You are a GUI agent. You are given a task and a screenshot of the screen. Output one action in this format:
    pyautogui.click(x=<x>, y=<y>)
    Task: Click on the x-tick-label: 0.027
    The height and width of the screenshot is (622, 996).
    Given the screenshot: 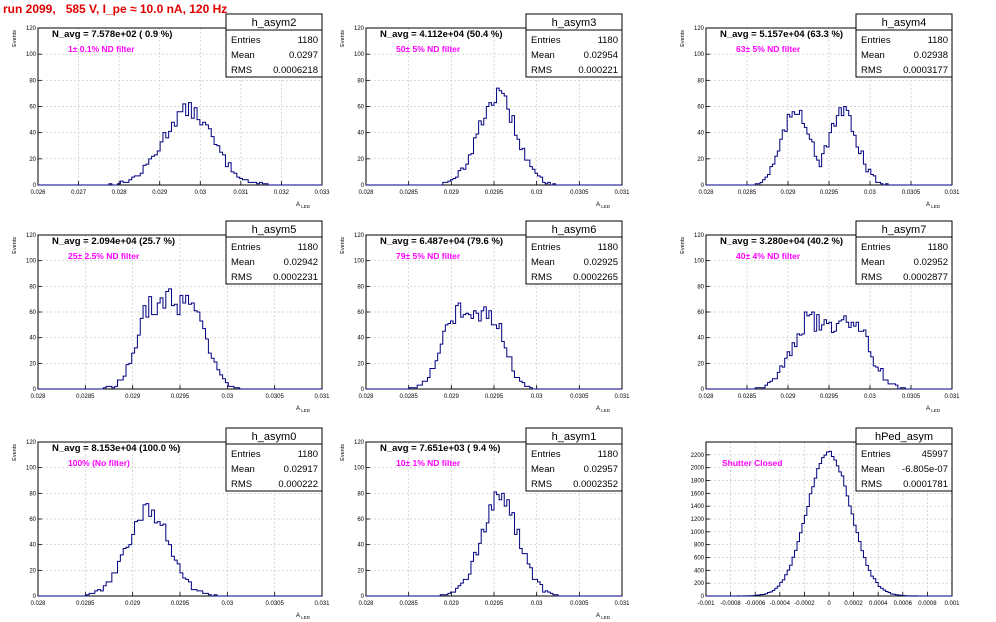 What is the action you would take?
    pyautogui.click(x=79, y=193)
    